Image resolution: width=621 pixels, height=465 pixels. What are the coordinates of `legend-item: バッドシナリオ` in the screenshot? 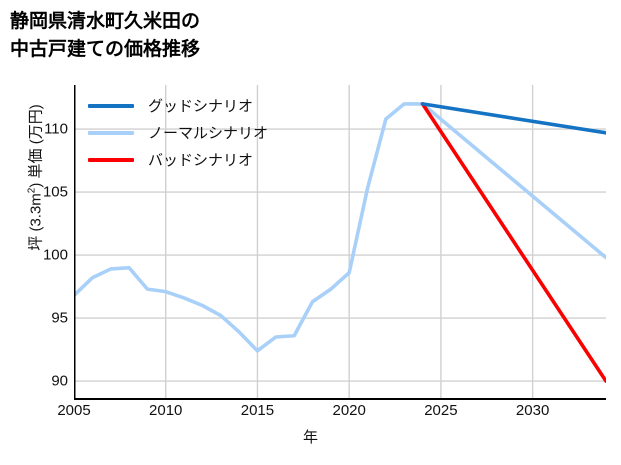 It's located at (203, 159).